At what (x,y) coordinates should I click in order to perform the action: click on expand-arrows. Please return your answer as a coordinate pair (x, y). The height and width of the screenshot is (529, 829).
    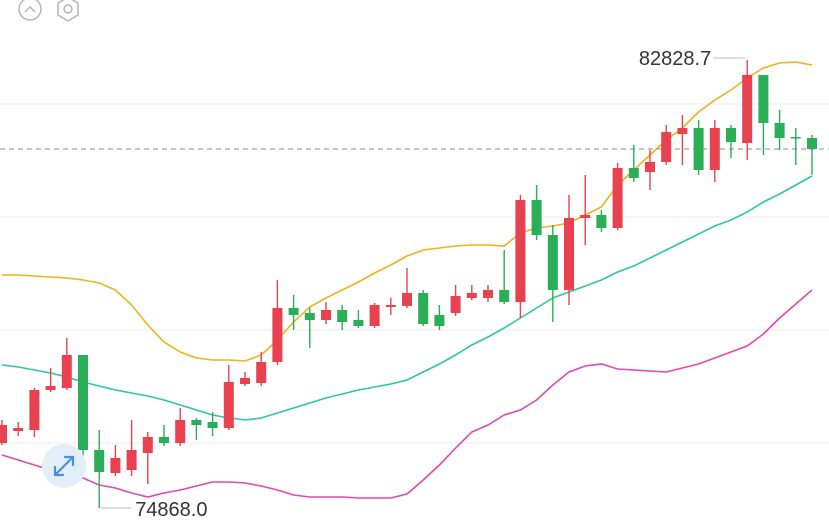
    Looking at the image, I should click on (64, 466).